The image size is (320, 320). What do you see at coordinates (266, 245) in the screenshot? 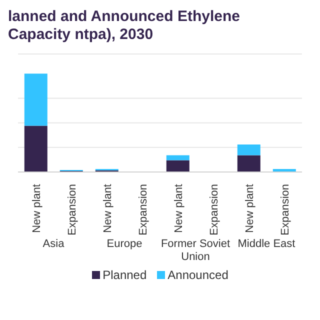
I see `text: Middle East` at bounding box center [266, 245].